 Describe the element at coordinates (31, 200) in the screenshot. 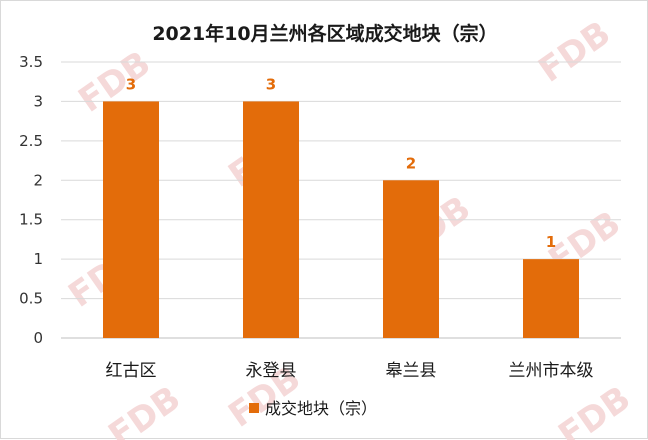

I see `y-axis-tick-labels: 0 0.5 1 1.5 2 2.5 3 3.5` at that location.